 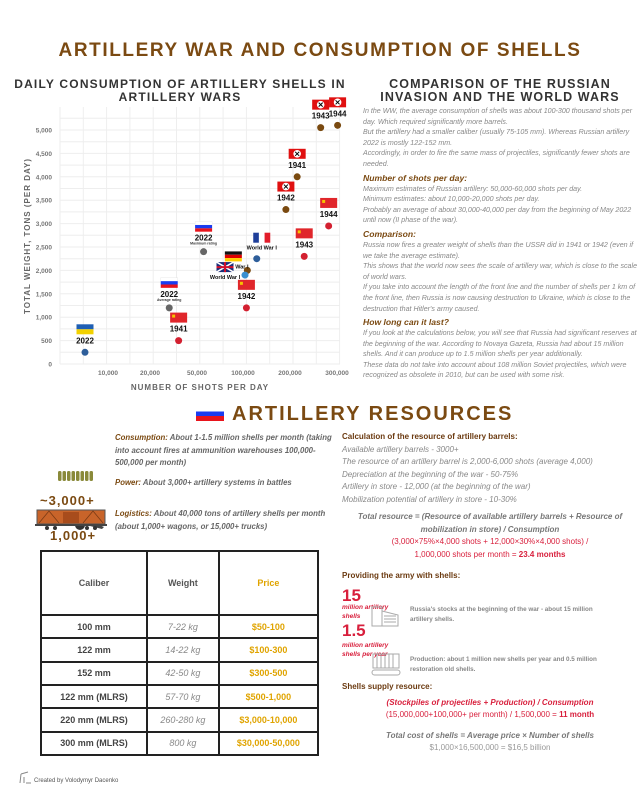 What do you see at coordinates (490, 747) in the screenshot?
I see `cost-calc: $1,000×16,500,000 = $16,5 billion` at bounding box center [490, 747].